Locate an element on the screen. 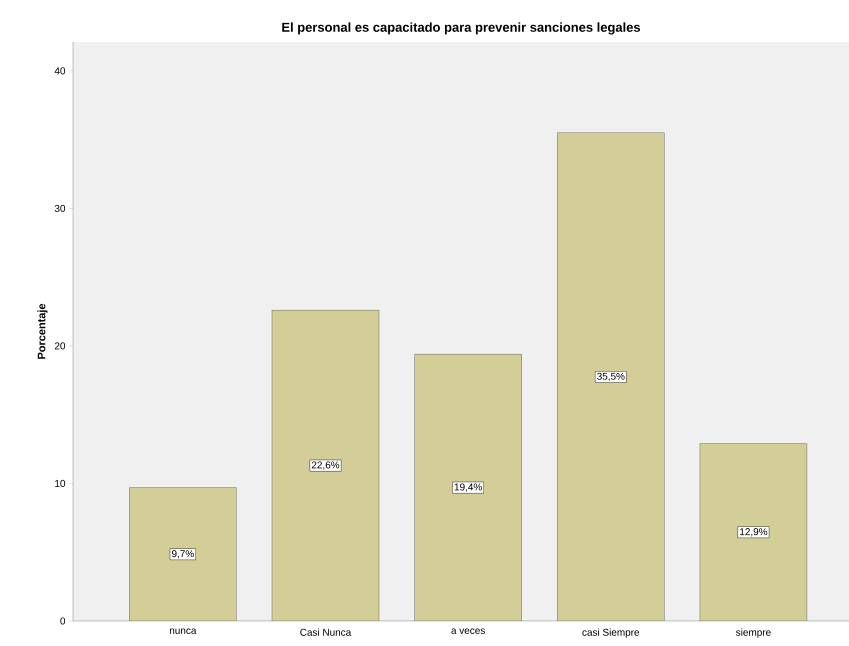 The height and width of the screenshot is (646, 849). data-label: 19,4% is located at coordinates (468, 487).